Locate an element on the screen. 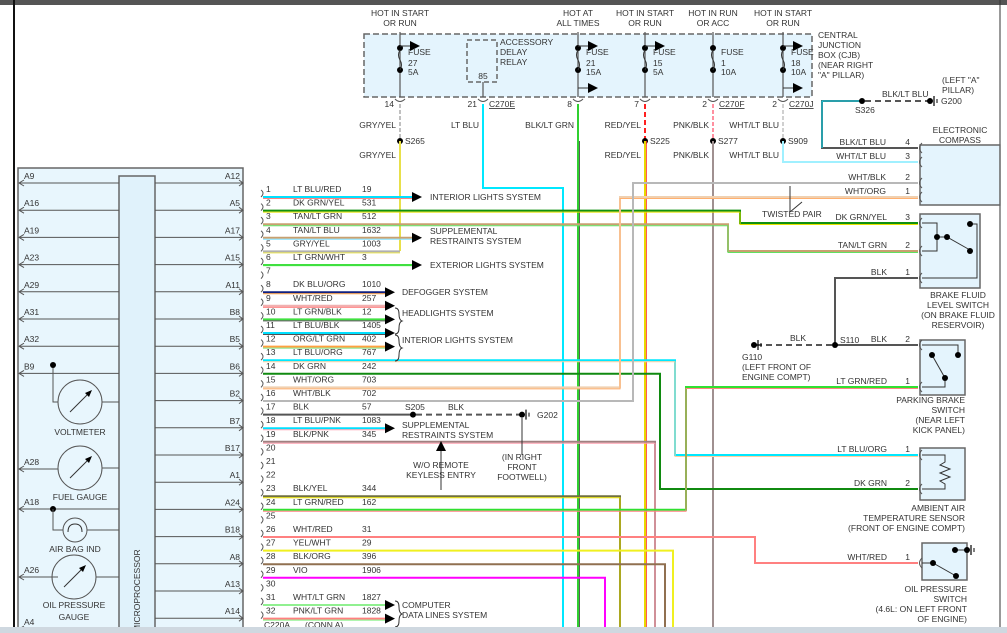  component-label: RESERVOIR) is located at coordinates (958, 325).